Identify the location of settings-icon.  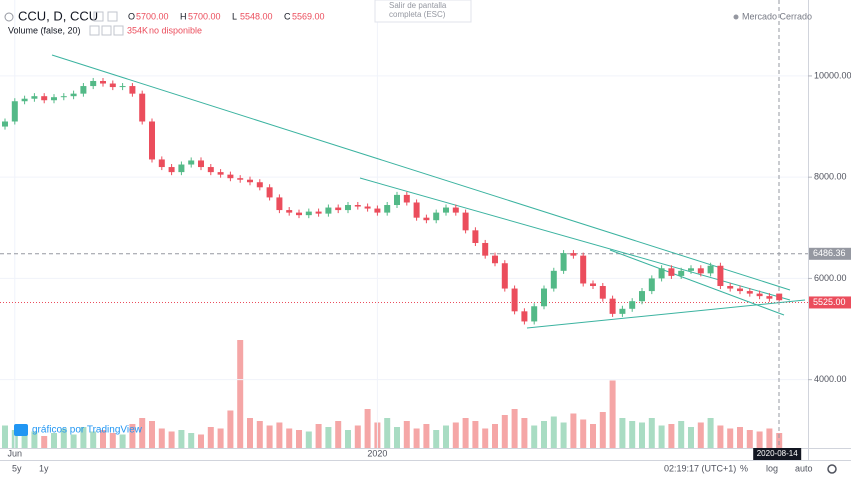
(832, 469).